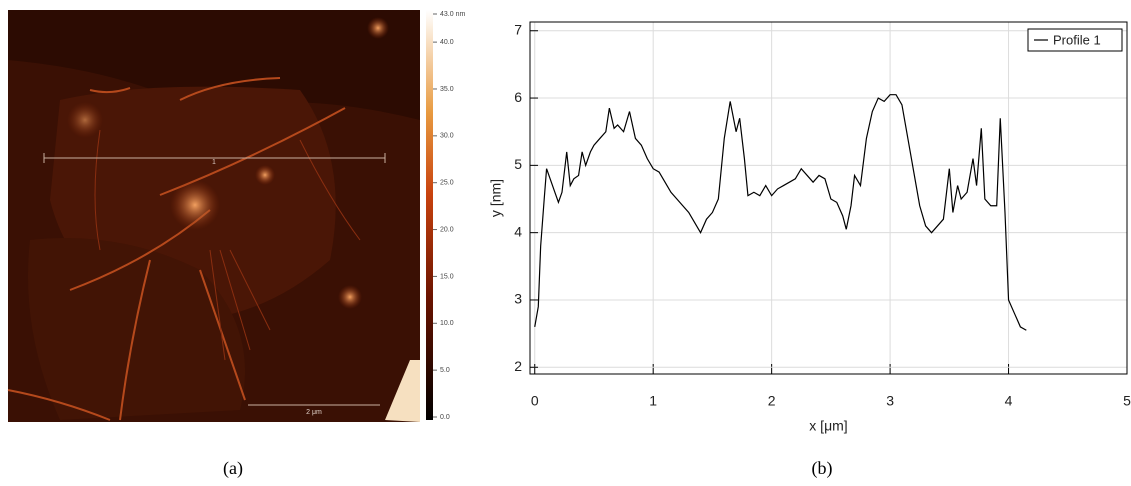  What do you see at coordinates (518, 29) in the screenshot?
I see `y-tick-label: 7` at bounding box center [518, 29].